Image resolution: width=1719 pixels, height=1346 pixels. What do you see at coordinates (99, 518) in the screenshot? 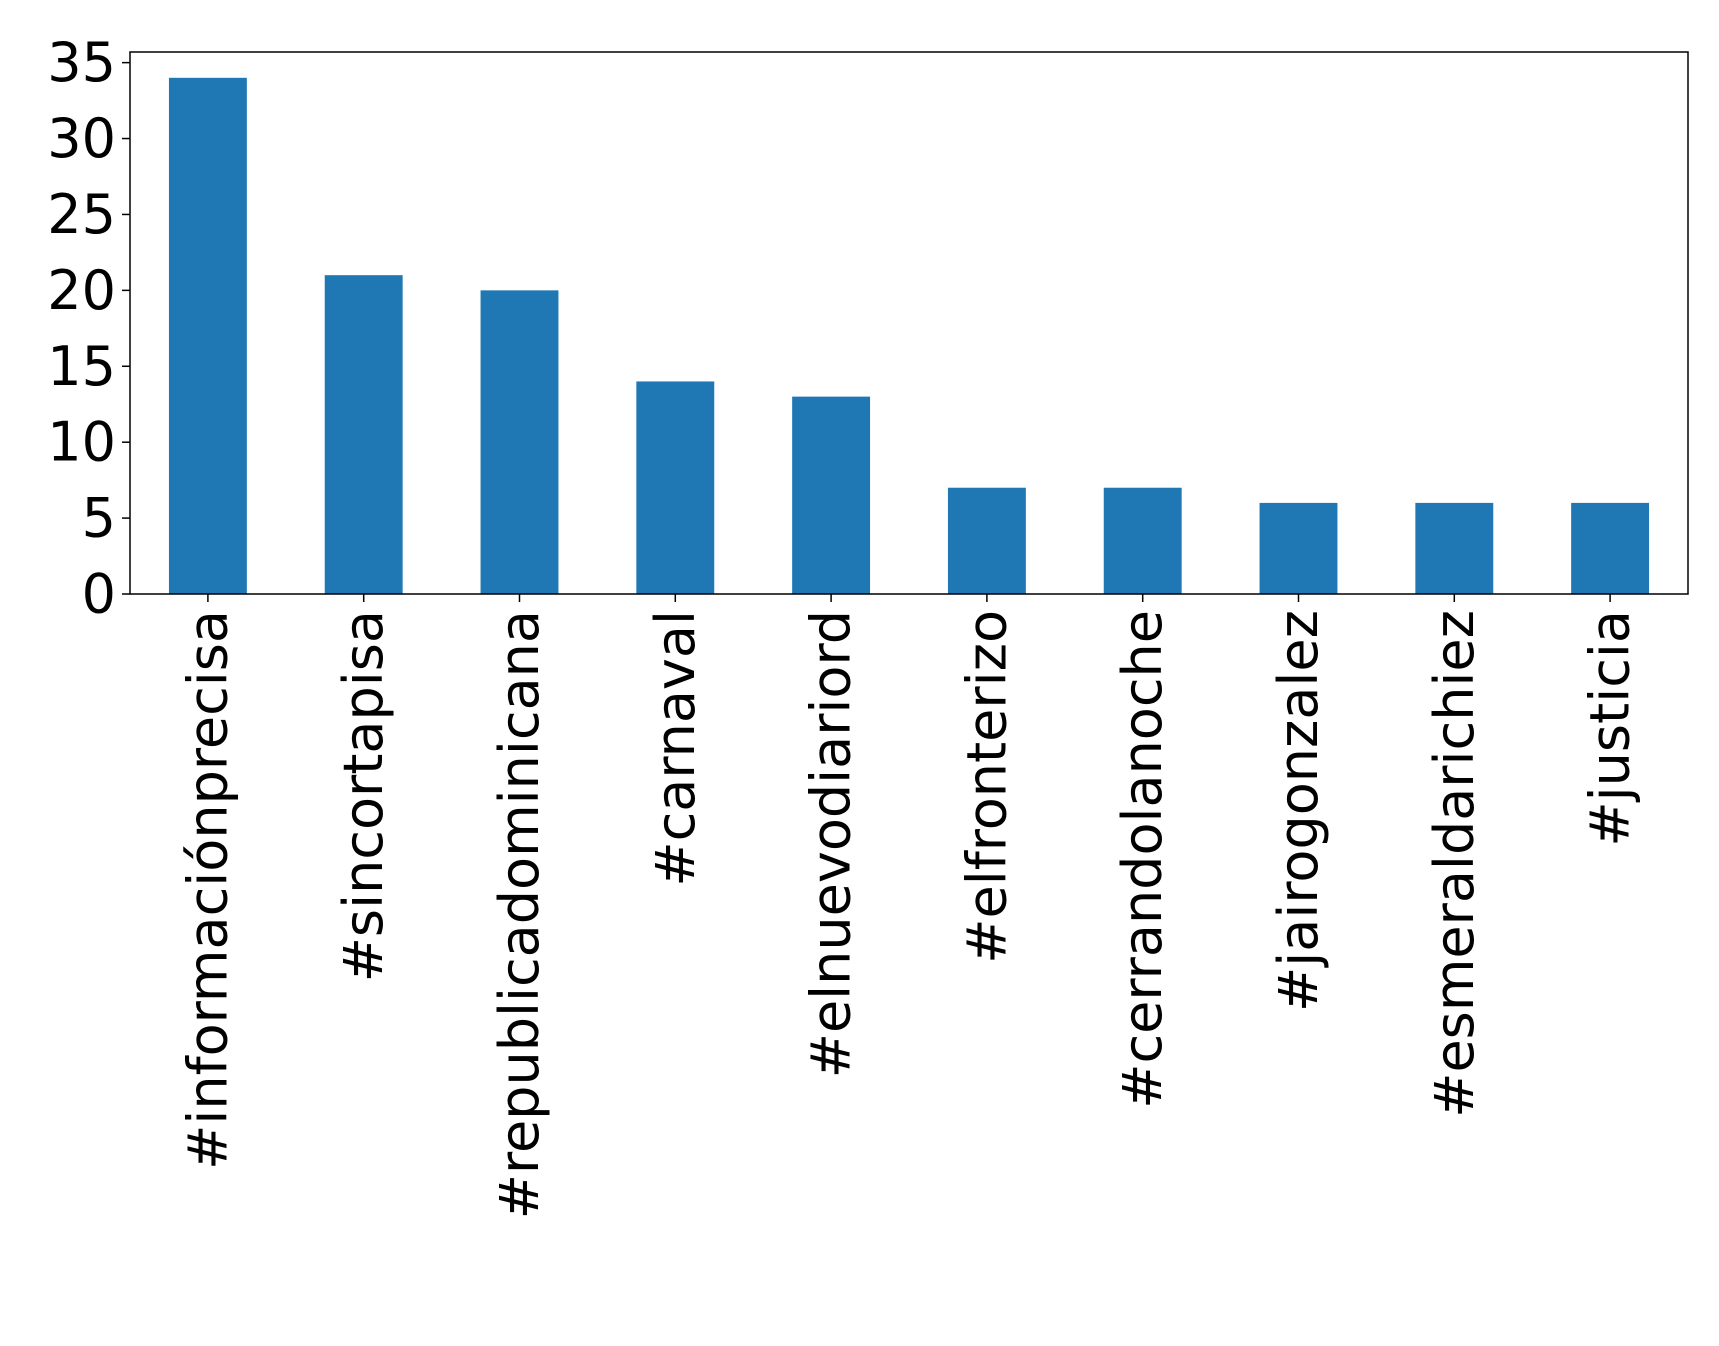
I see `y-tick-label-1: 5` at bounding box center [99, 518].